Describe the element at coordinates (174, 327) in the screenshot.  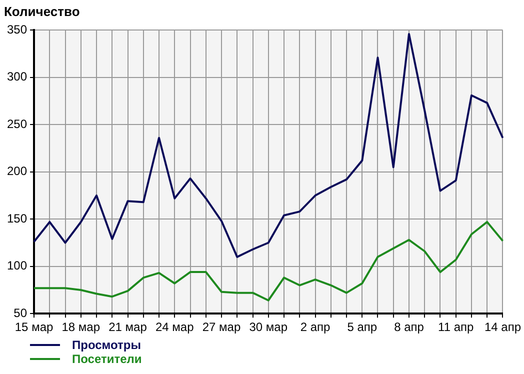
I see `x-tick-label: 24 мар` at that location.